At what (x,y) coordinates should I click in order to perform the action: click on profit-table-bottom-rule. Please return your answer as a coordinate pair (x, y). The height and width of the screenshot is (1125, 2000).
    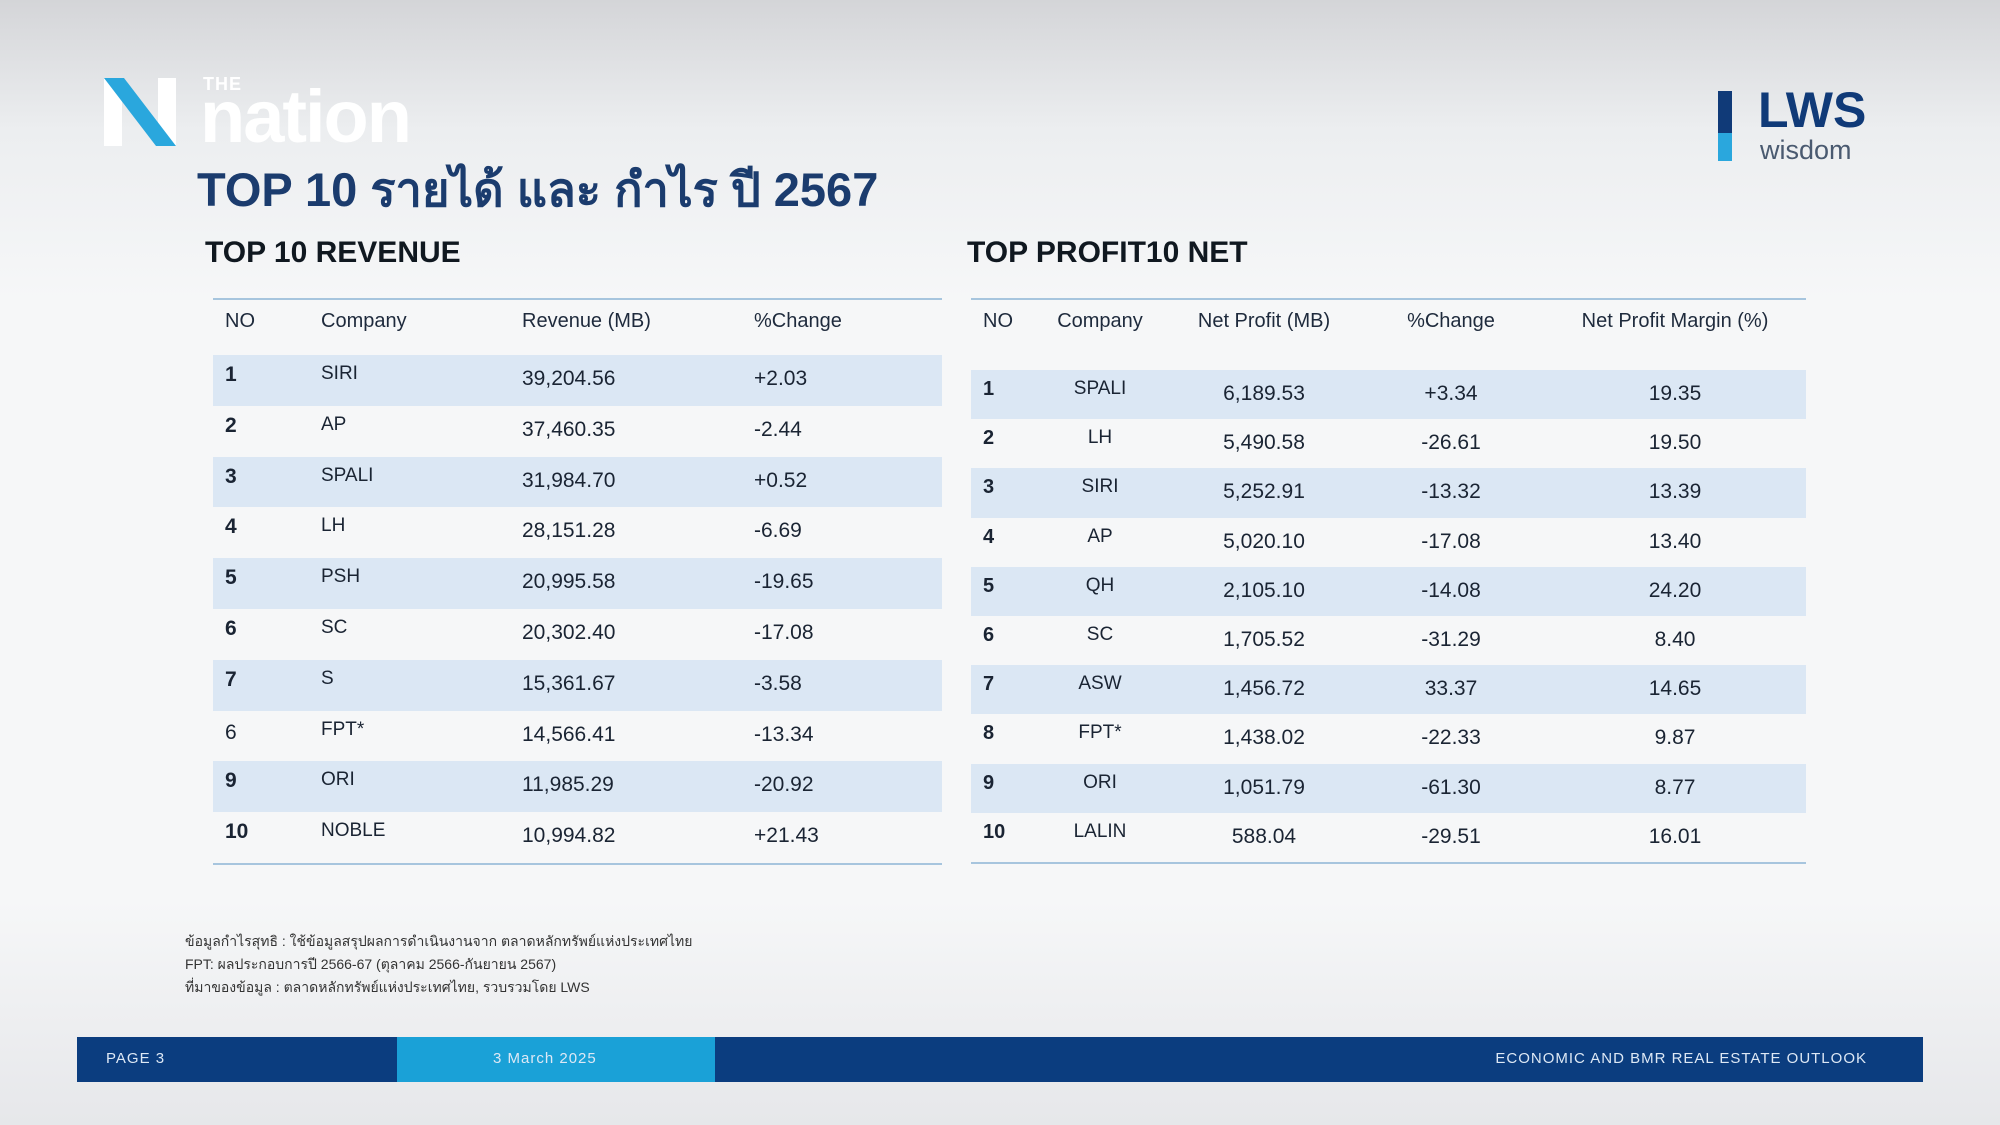
    Looking at the image, I should click on (1388, 863).